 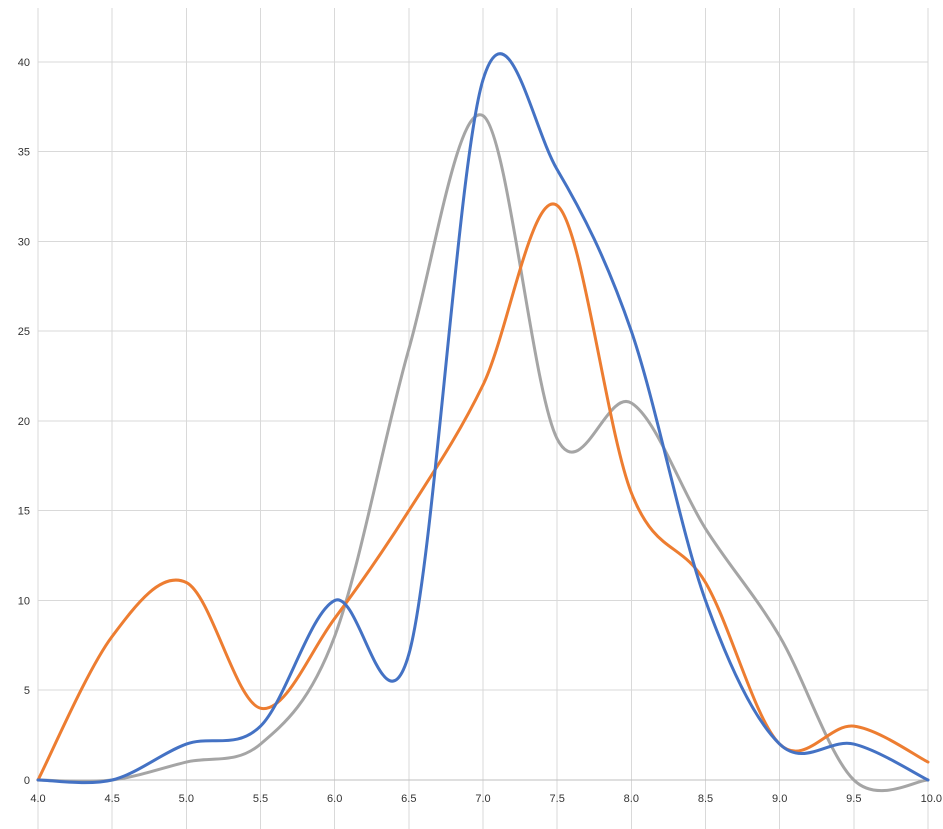 What do you see at coordinates (482, 799) in the screenshot?
I see `x-tick-label: 7.0` at bounding box center [482, 799].